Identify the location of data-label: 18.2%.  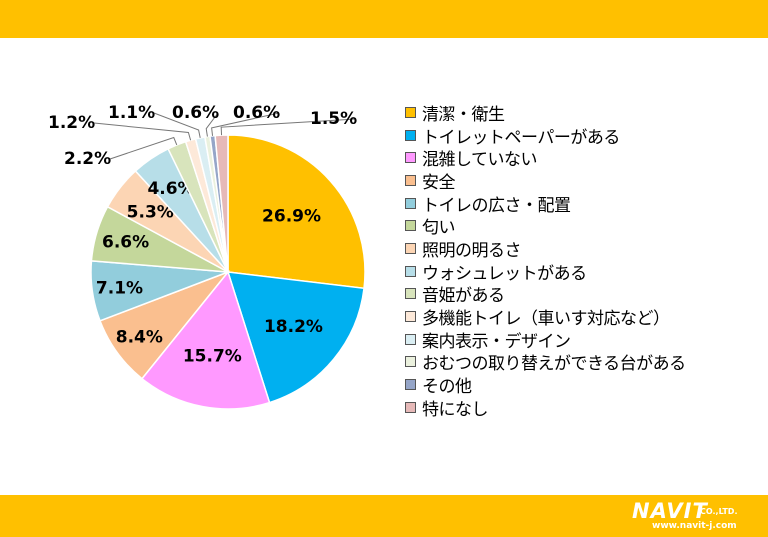
(293, 327).